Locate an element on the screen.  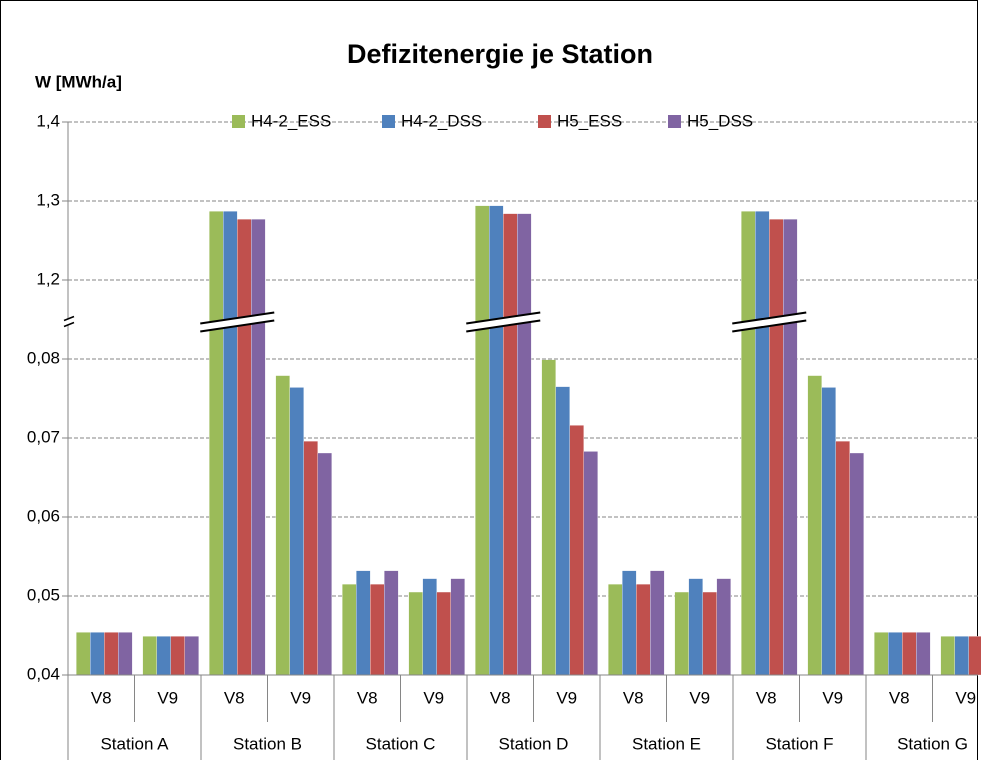
legend-label: H4-2_DSS is located at coordinates (441, 120).